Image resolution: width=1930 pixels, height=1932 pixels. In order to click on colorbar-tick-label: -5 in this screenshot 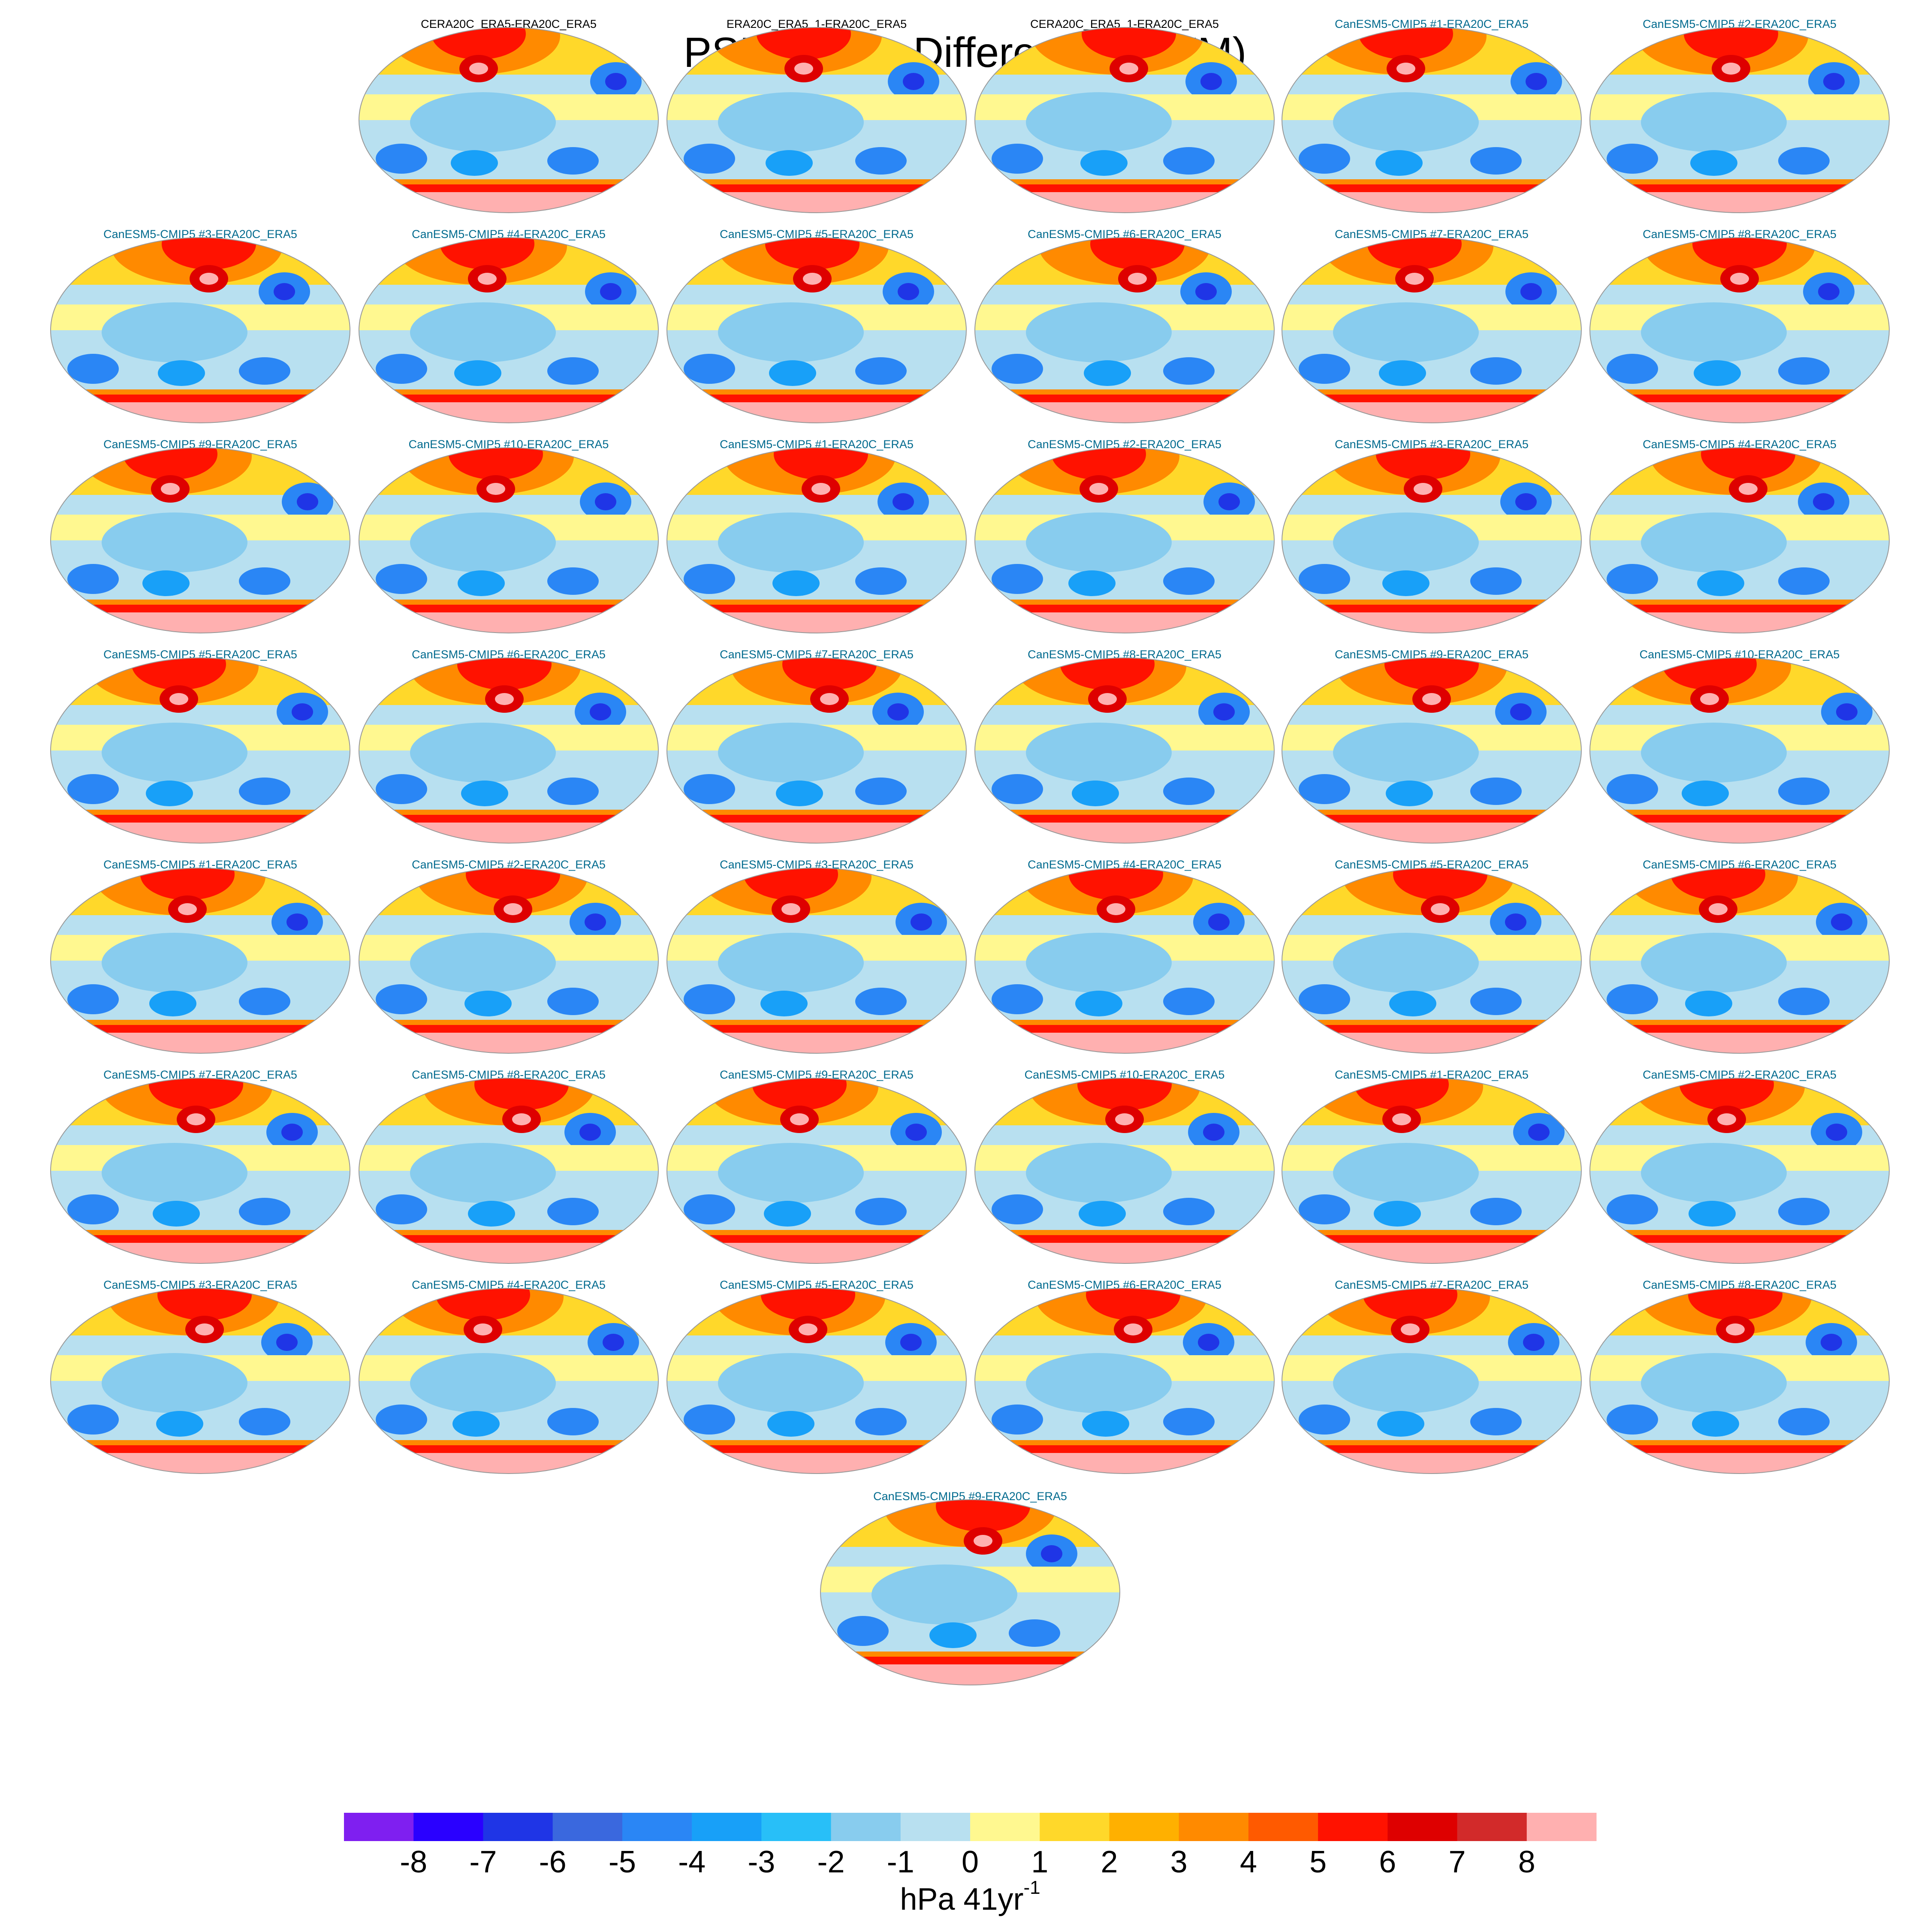, I will do `click(622, 1862)`.